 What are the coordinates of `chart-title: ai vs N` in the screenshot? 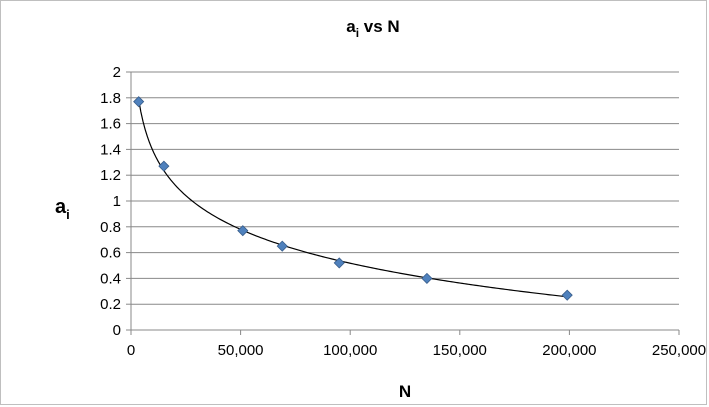 It's located at (372, 28).